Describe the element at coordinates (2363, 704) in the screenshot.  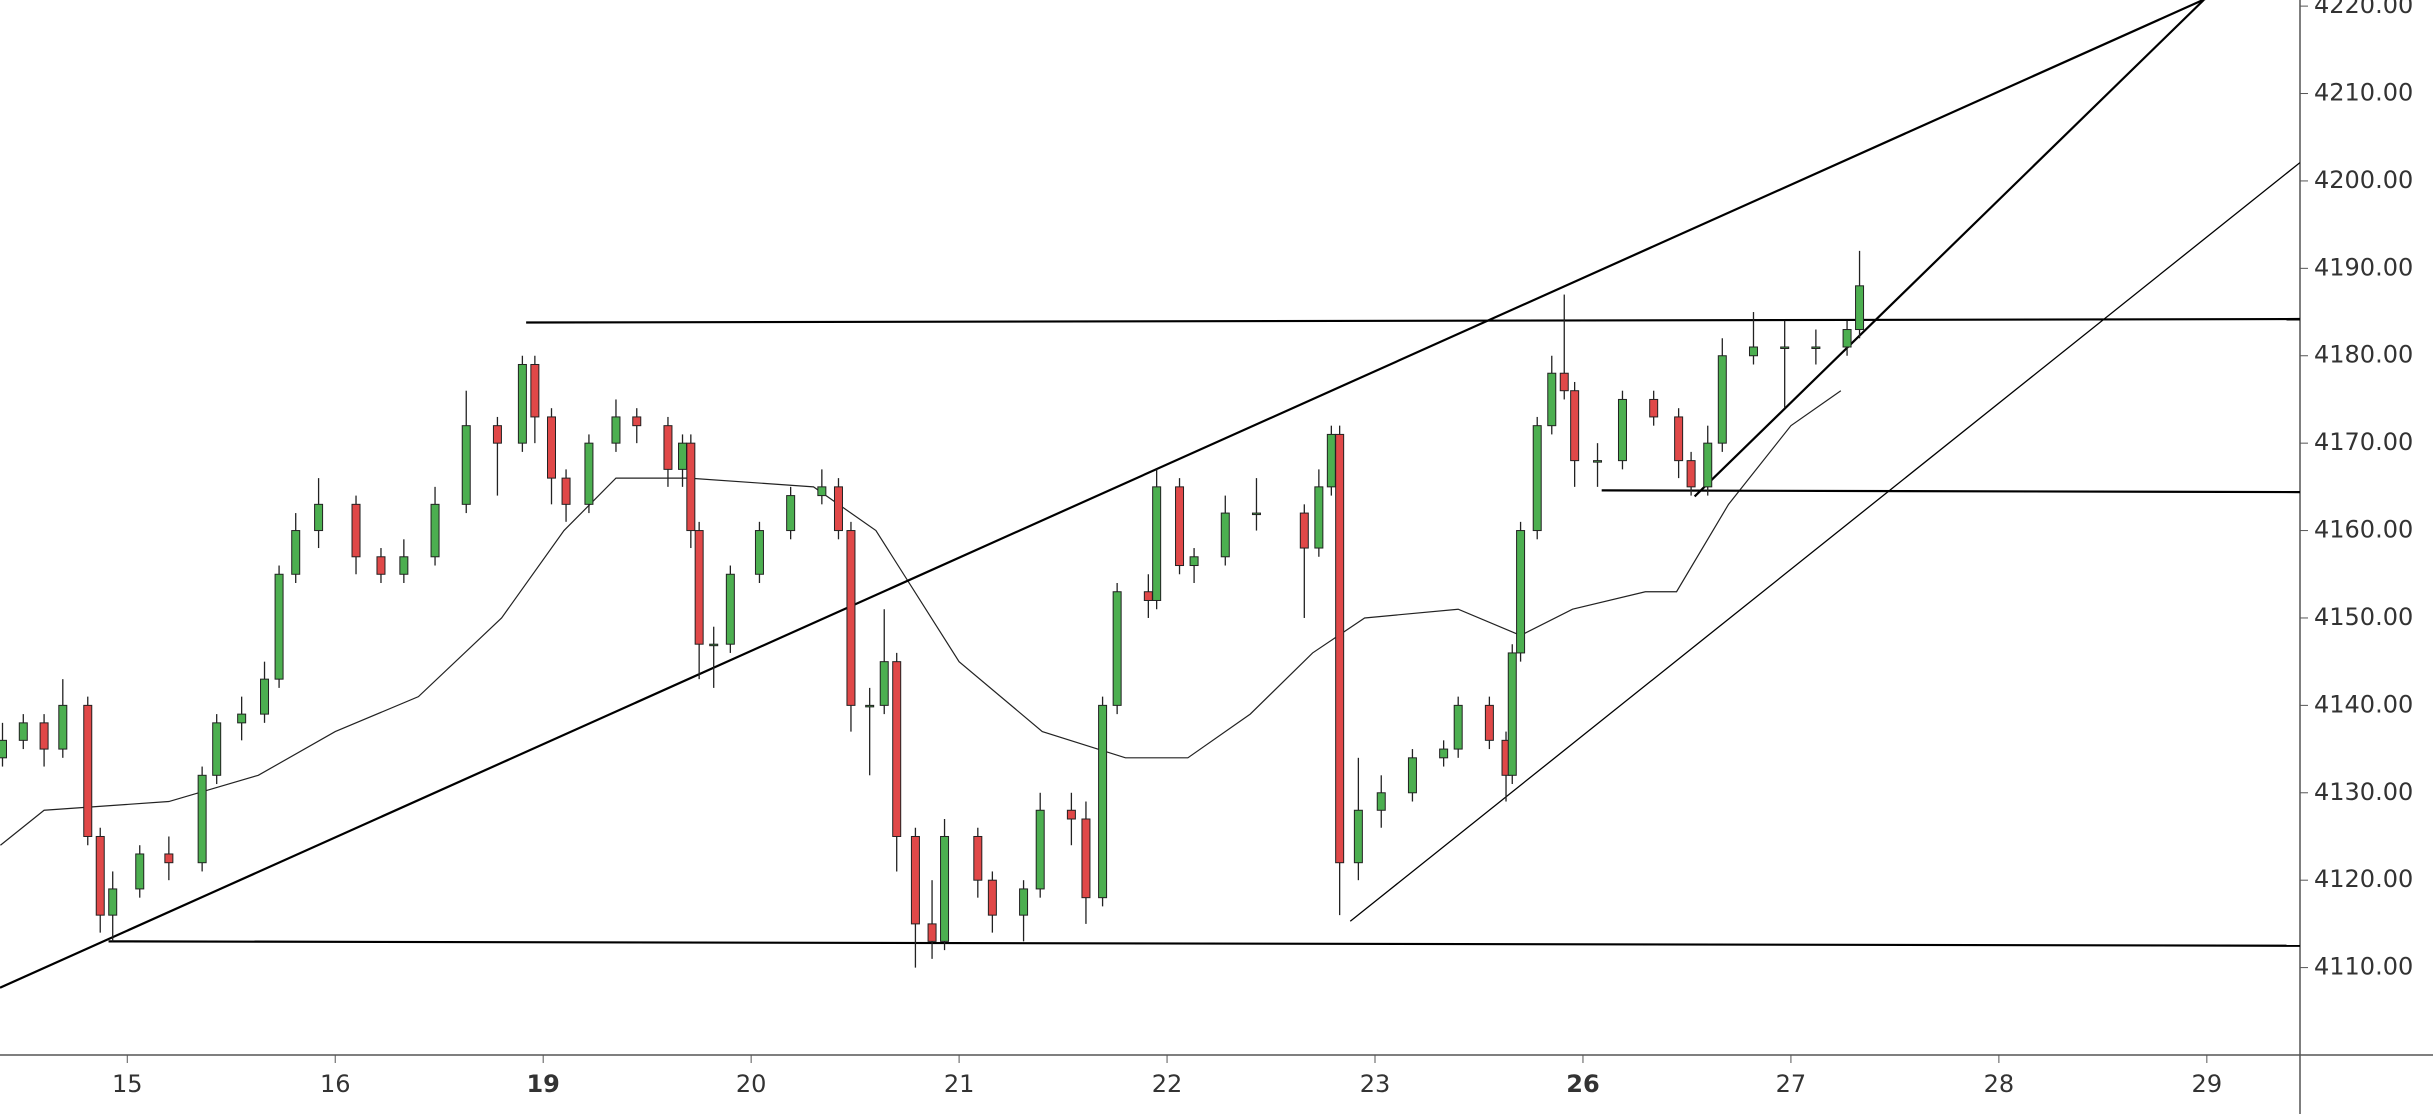
I see `y-tick-label: 4140.00` at that location.